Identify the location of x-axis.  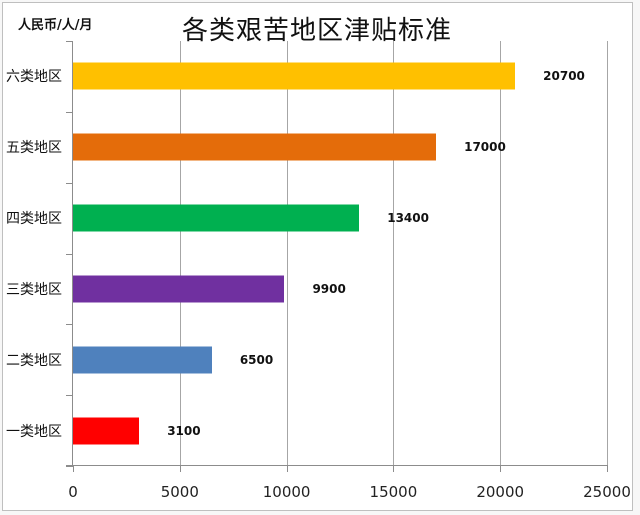
(337, 465).